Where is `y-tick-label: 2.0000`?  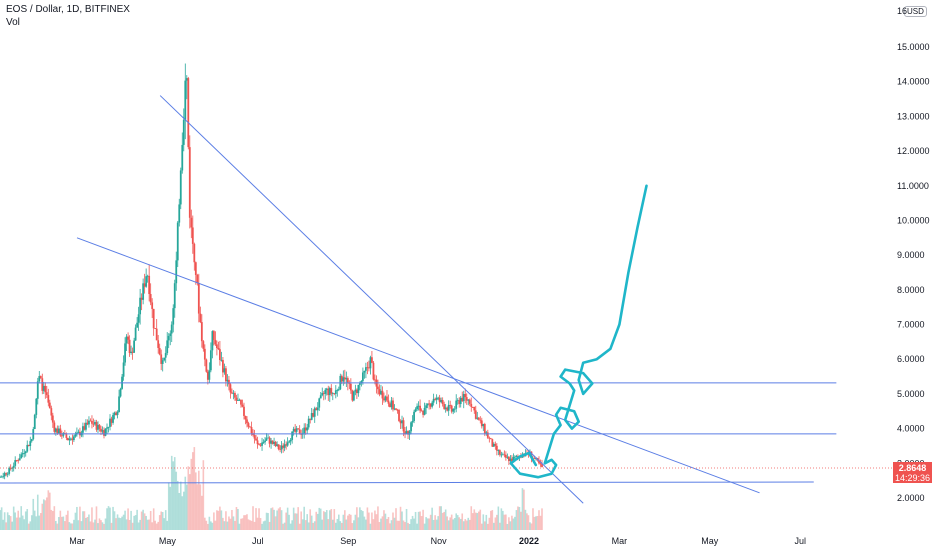 y-tick-label: 2.0000 is located at coordinates (911, 498).